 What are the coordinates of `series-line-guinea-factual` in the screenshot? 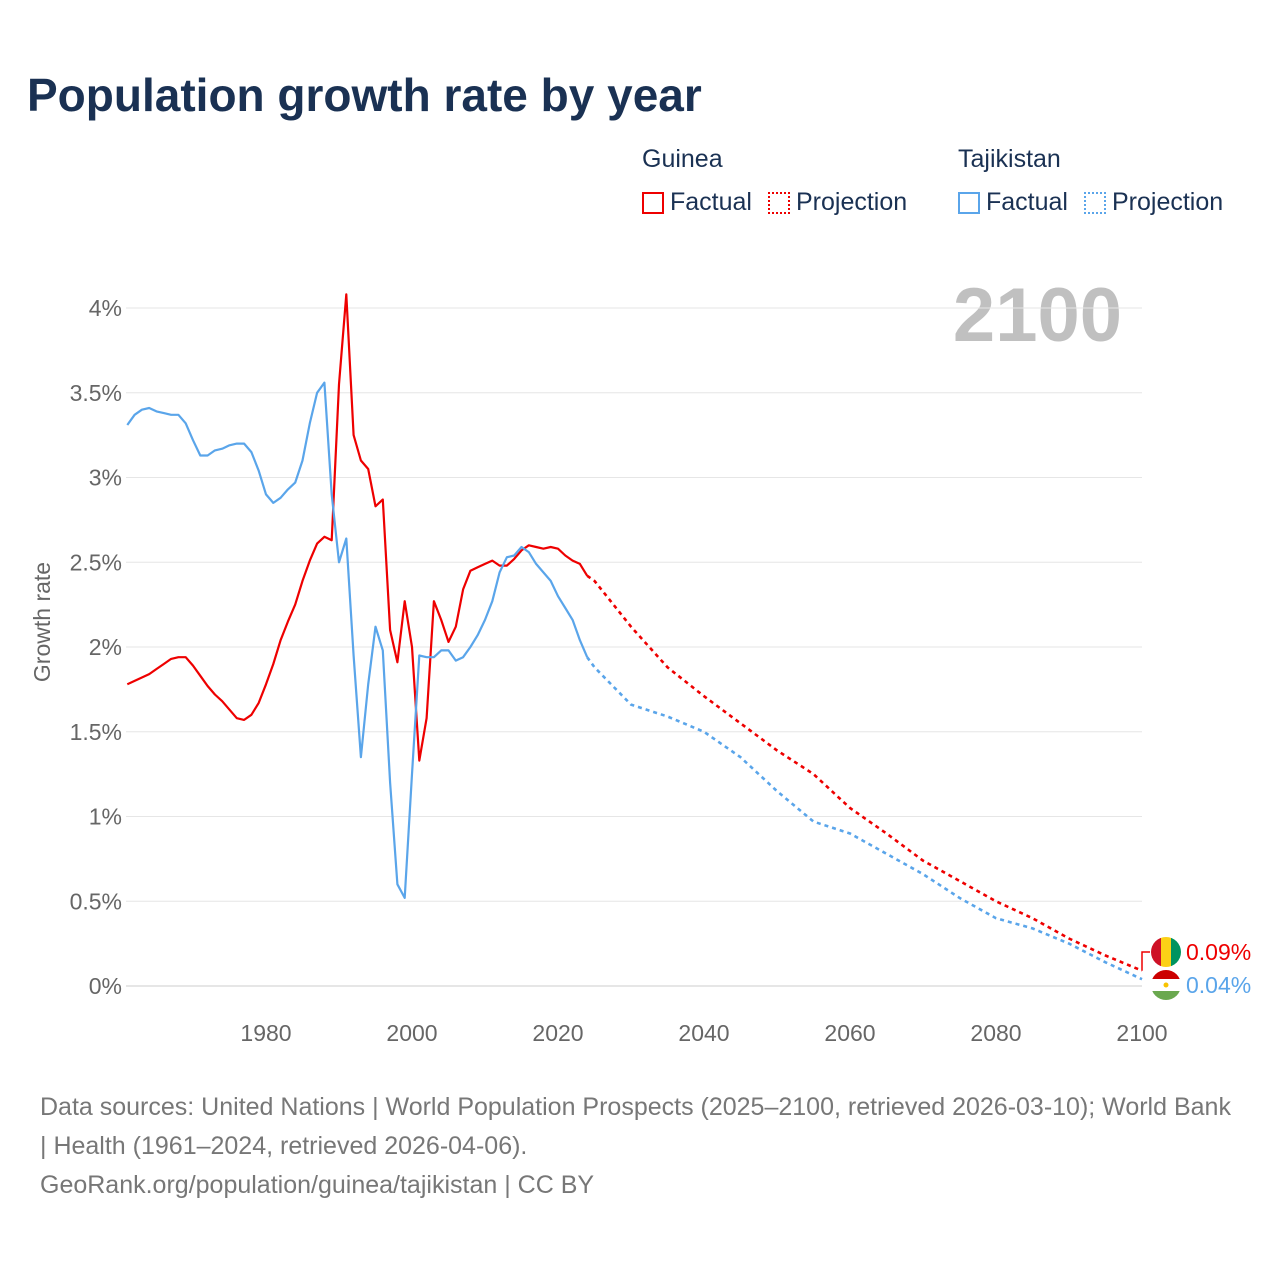 It's located at (357, 527).